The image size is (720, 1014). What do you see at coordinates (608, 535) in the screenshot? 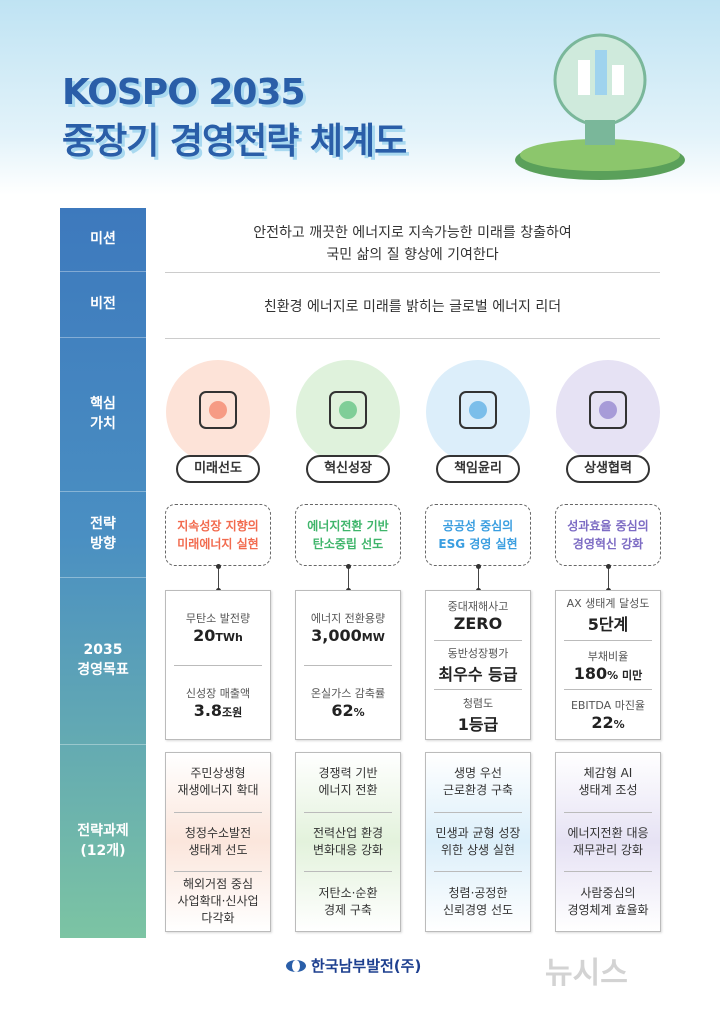
I see `strategic-direction-box: 성과효율 중심의 경영혁신 강화` at bounding box center [608, 535].